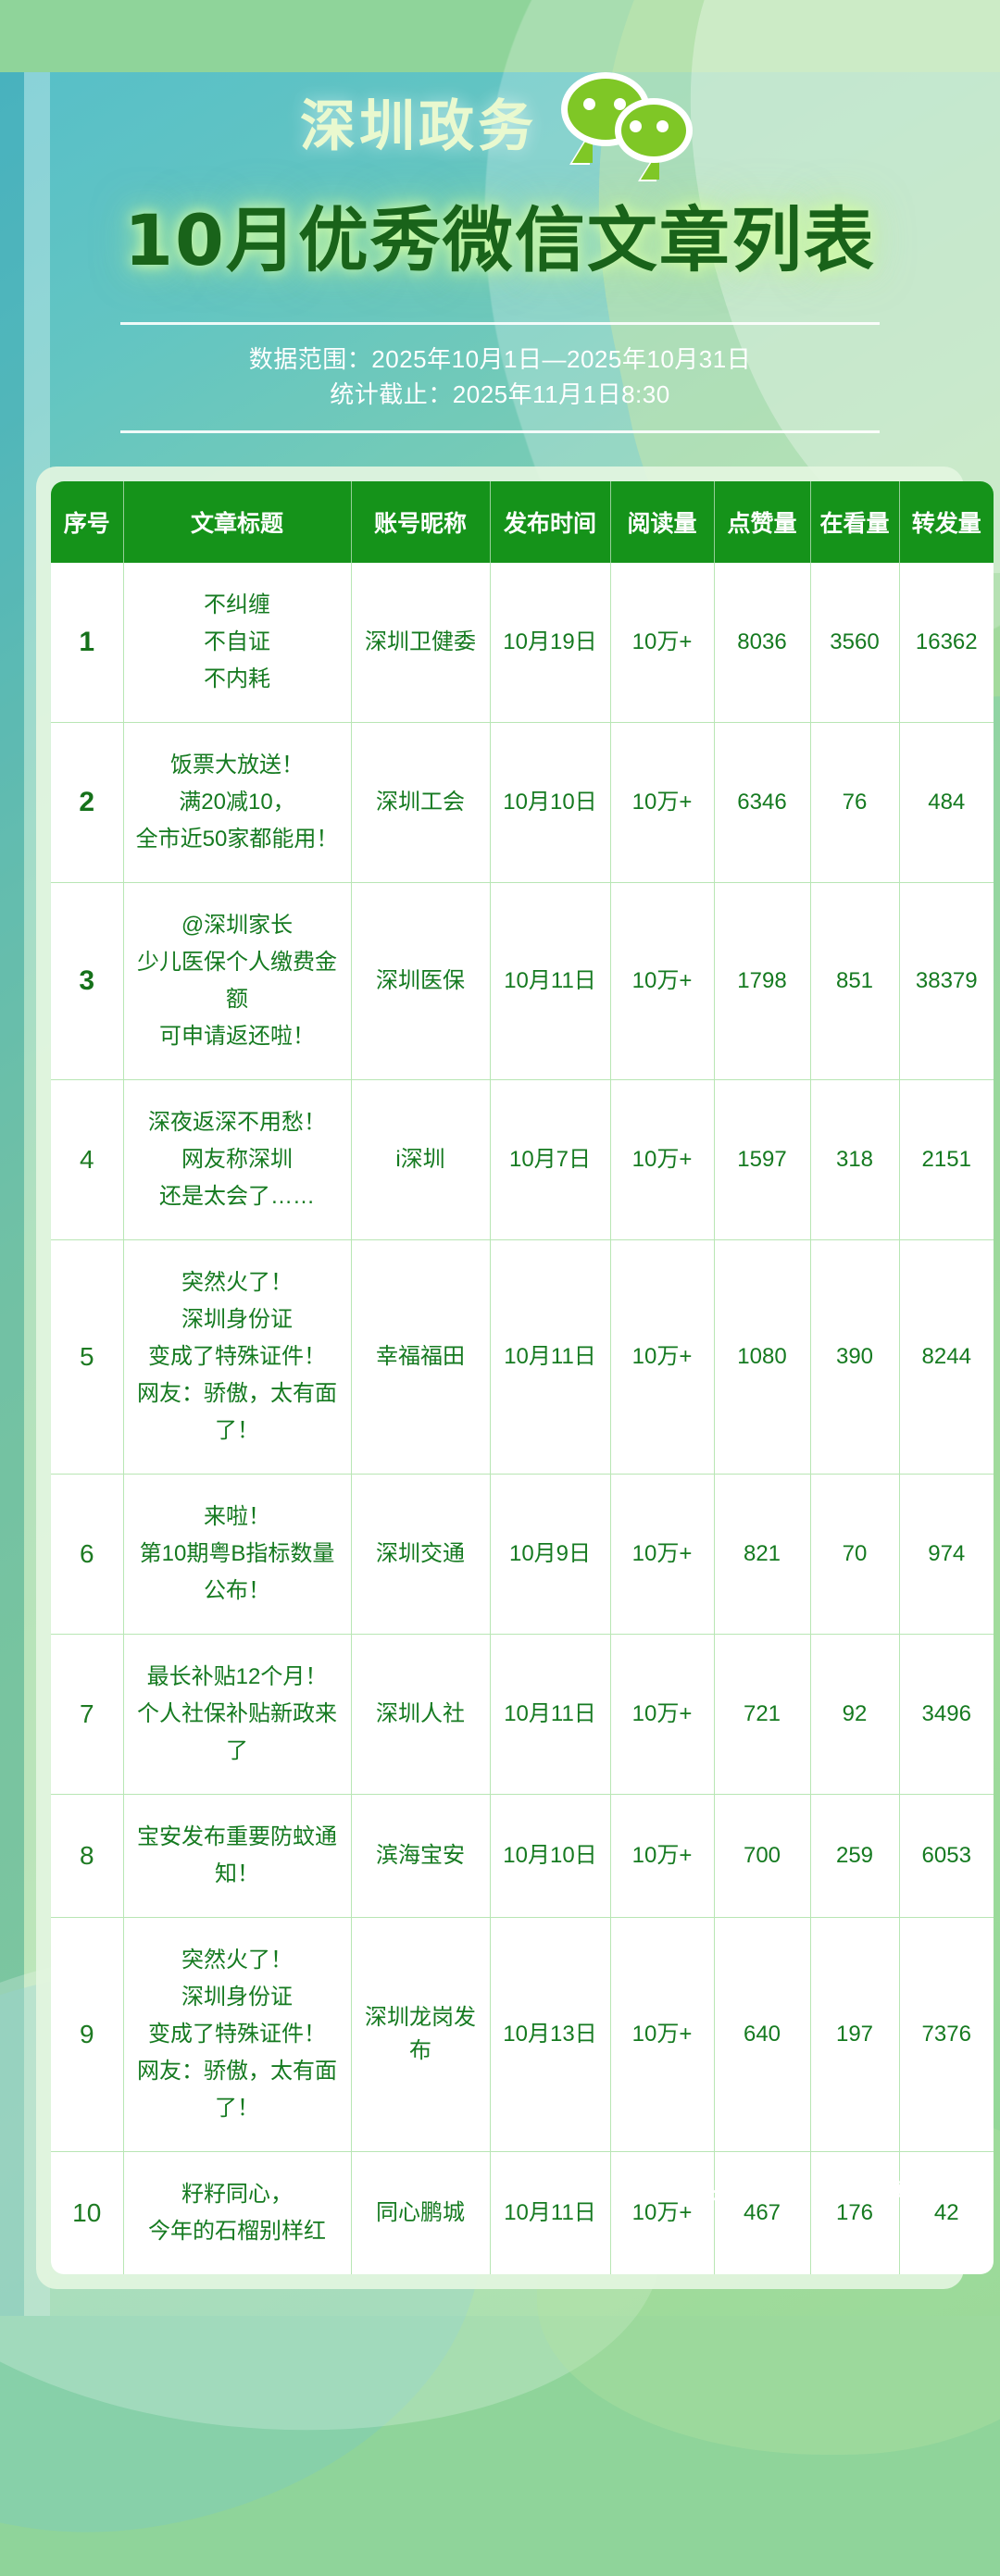 The height and width of the screenshot is (2576, 1000). Describe the element at coordinates (87, 2034) in the screenshot. I see `cell-rank: 9` at that location.